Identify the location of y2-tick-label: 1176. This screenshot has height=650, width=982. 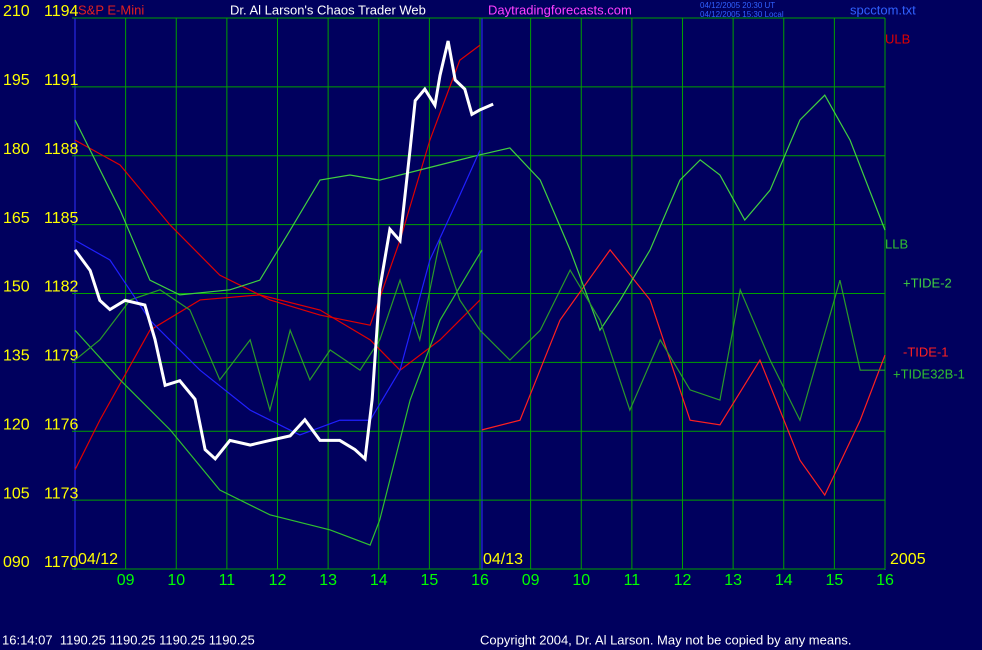
(61, 424).